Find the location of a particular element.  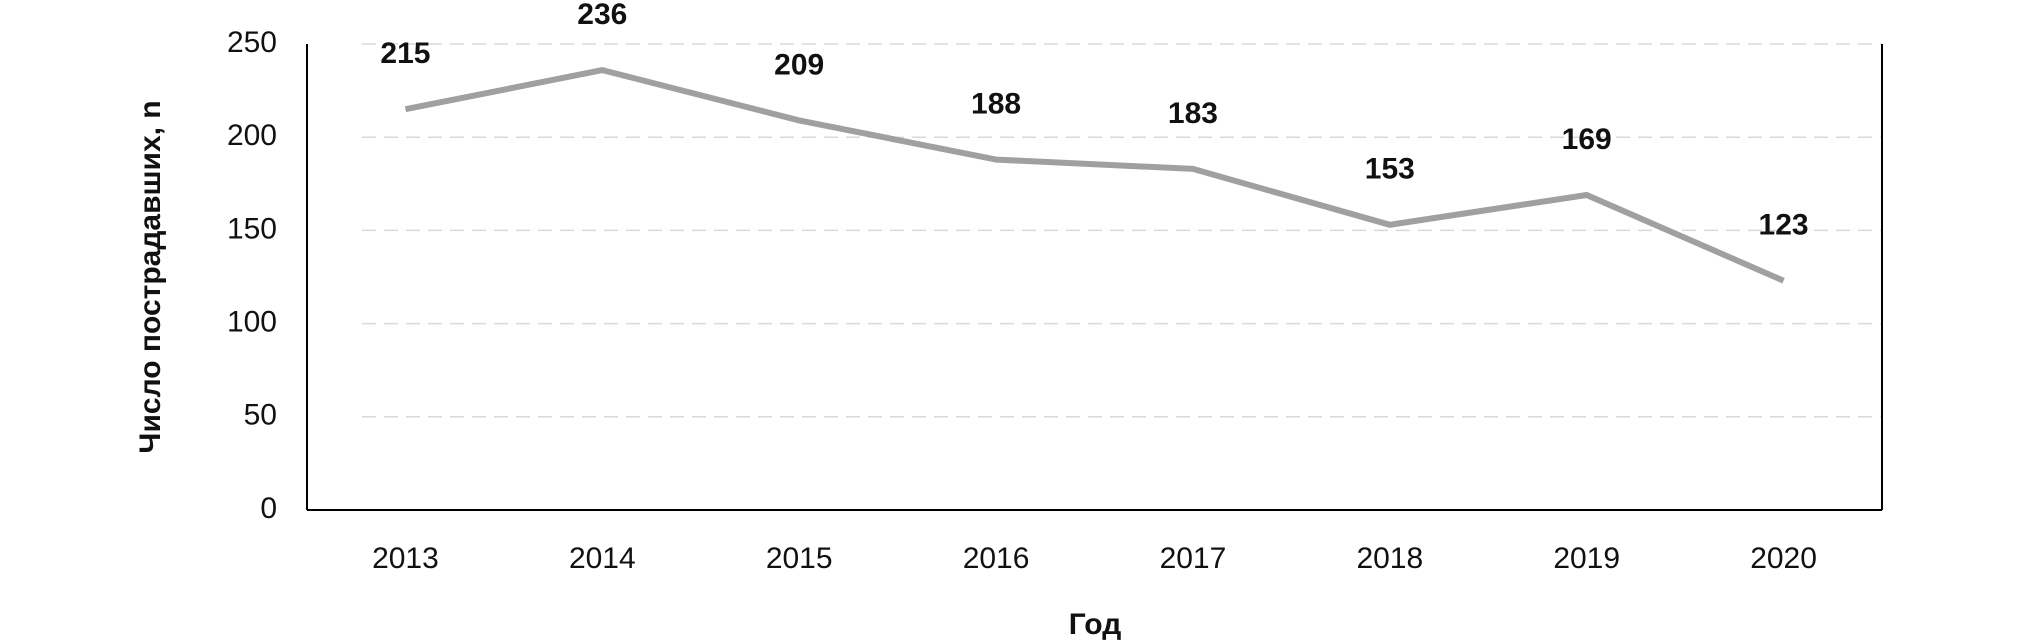

y-tick-label: 100 is located at coordinates (252, 322).